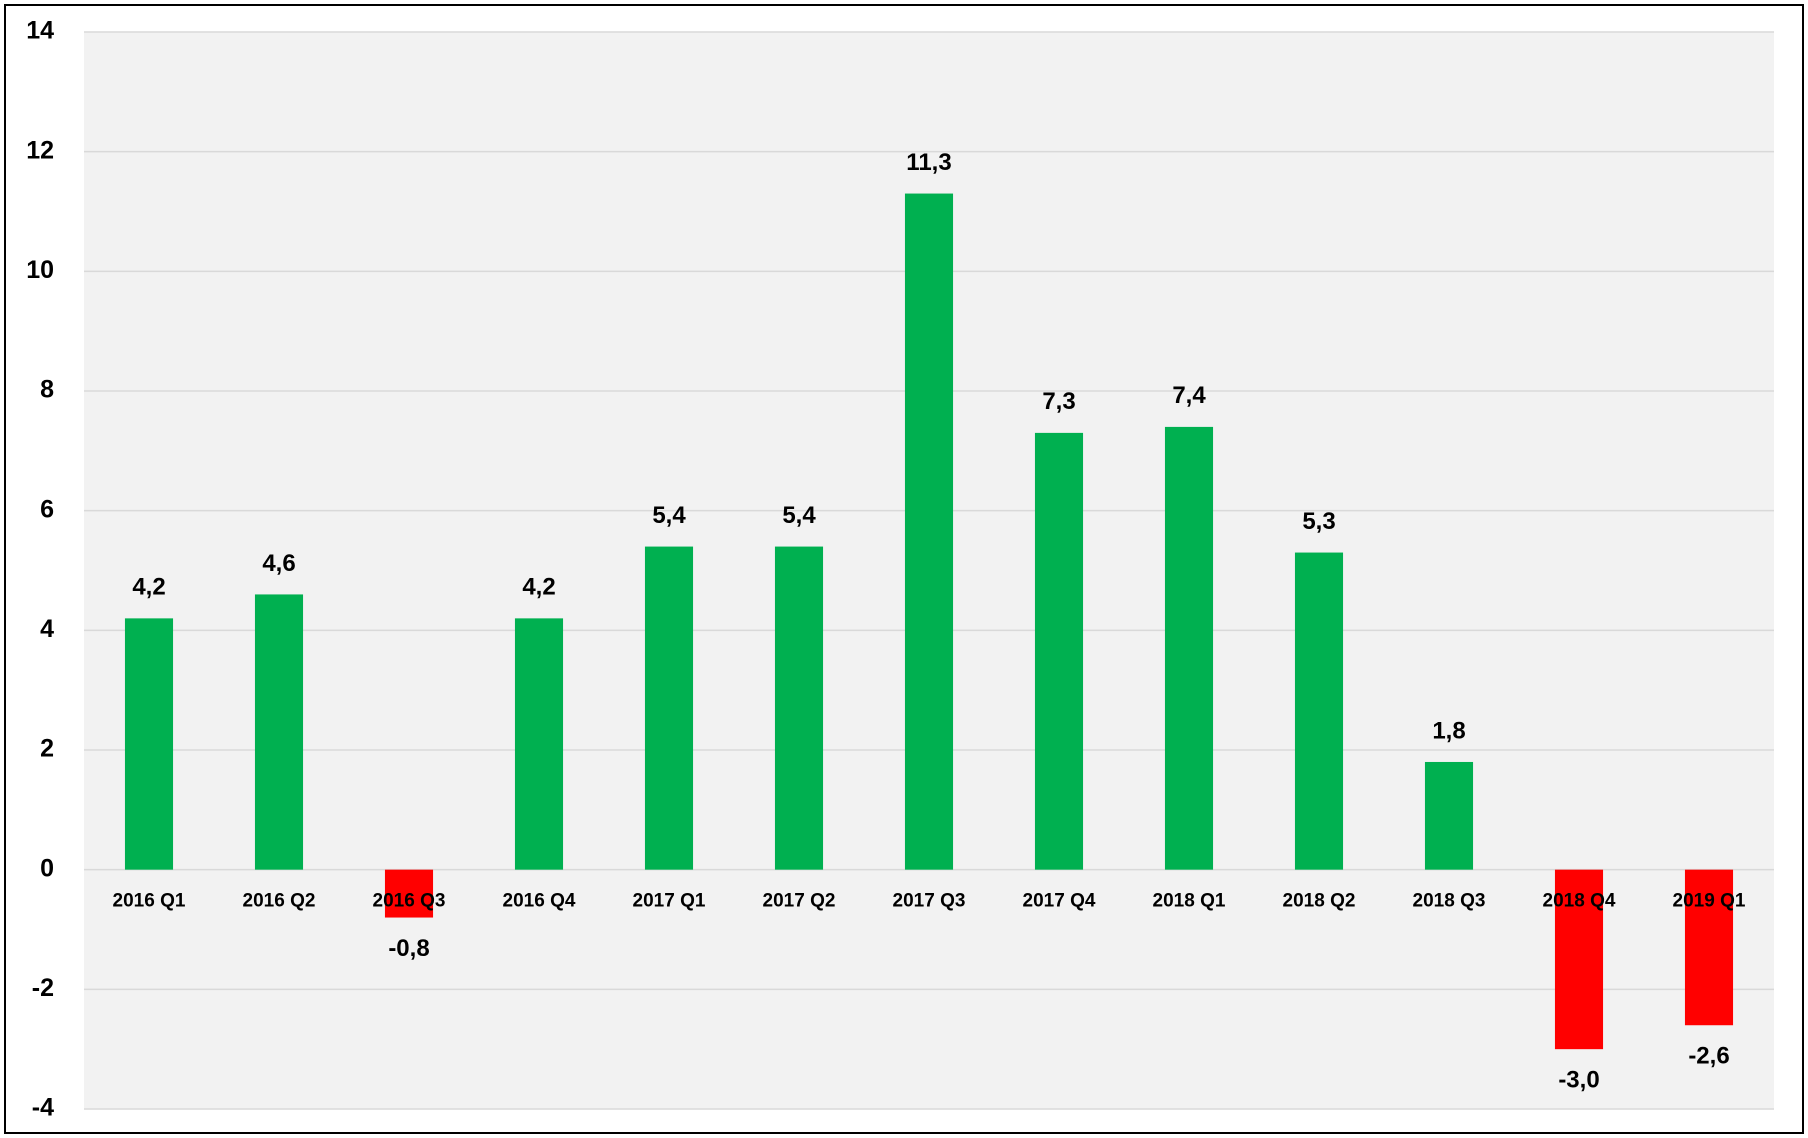  Describe the element at coordinates (47, 509) in the screenshot. I see `y-tick-label: 6` at that location.